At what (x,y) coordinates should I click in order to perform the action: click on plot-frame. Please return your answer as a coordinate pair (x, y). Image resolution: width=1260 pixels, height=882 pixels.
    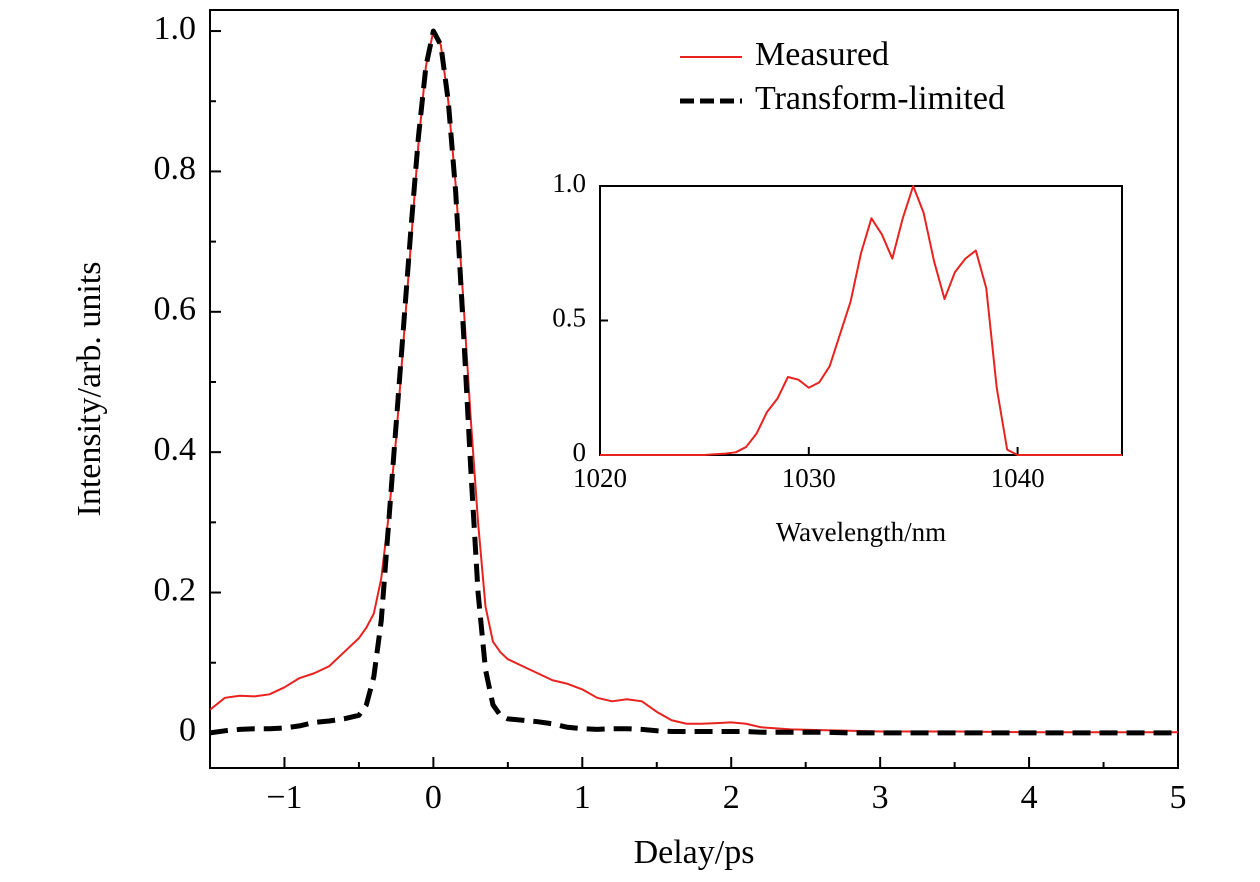
    Looking at the image, I should click on (861, 320).